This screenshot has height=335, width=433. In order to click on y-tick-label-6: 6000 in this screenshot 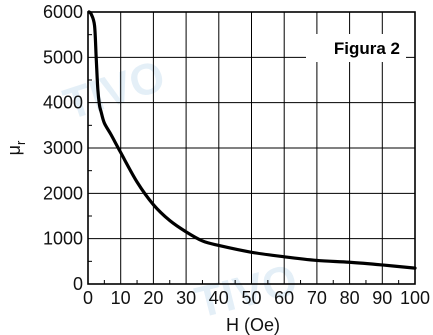, I will do `click(63, 12)`.